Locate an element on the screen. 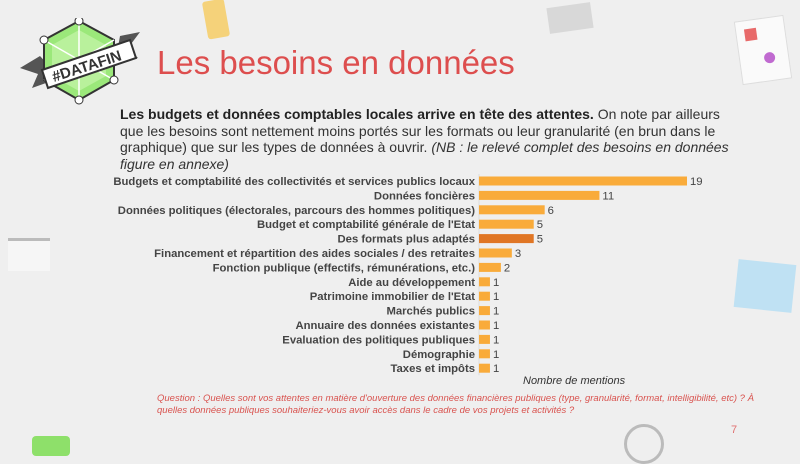  page-title: Les besoins en données is located at coordinates (336, 62).